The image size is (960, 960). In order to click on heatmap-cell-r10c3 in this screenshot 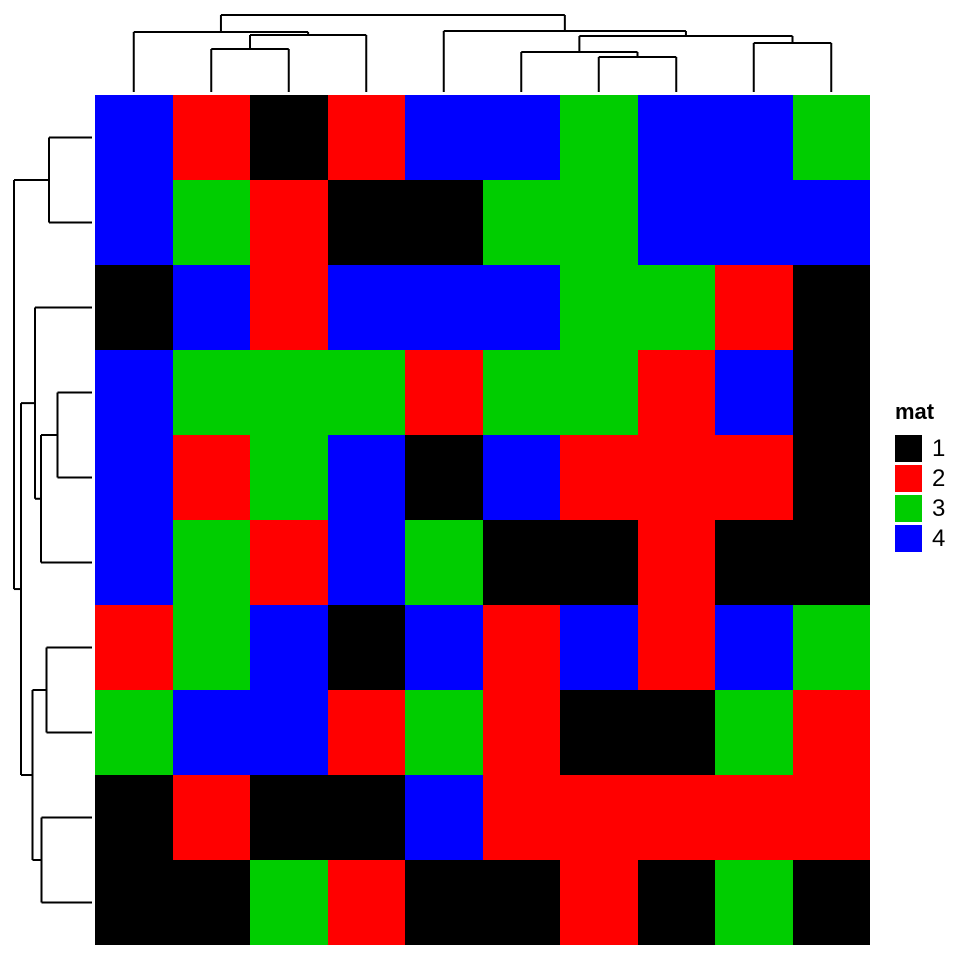, I will do `click(289, 902)`.